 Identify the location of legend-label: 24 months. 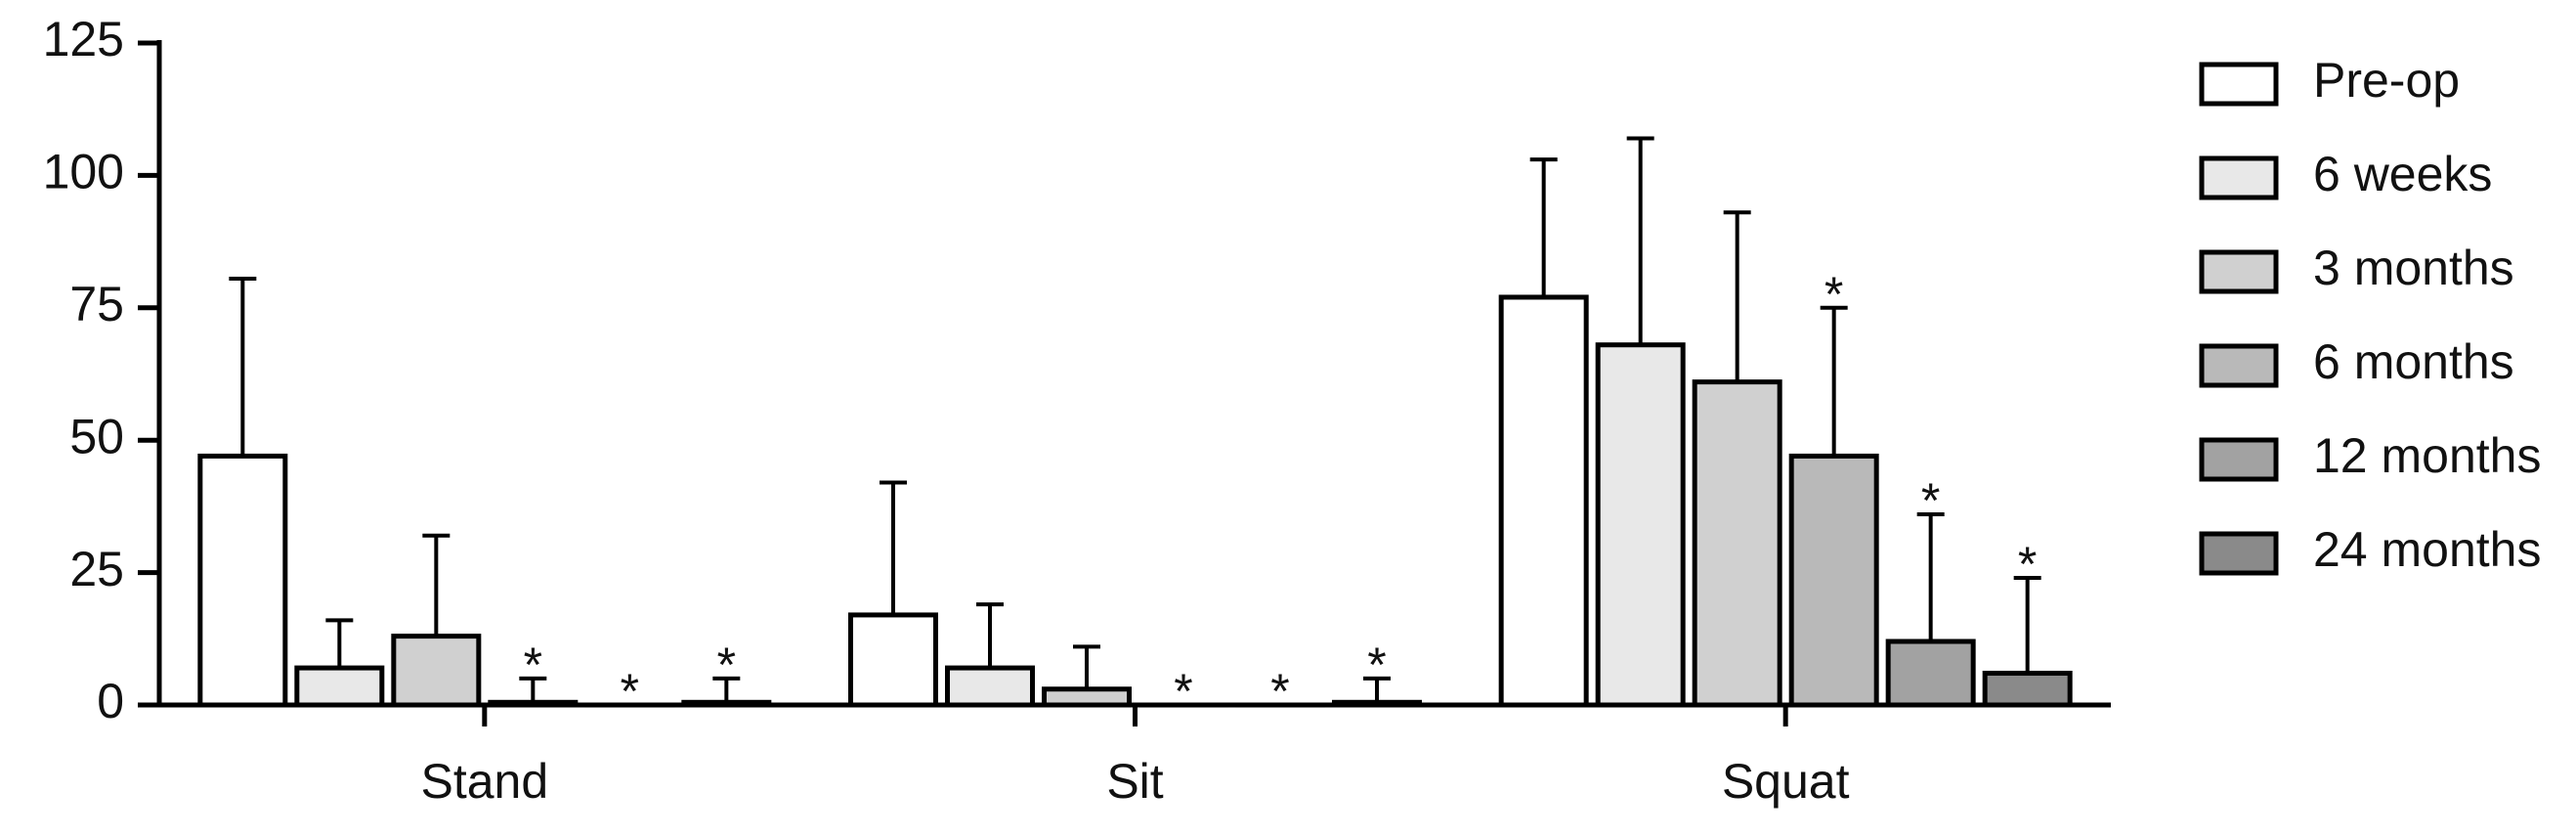
(2427, 549).